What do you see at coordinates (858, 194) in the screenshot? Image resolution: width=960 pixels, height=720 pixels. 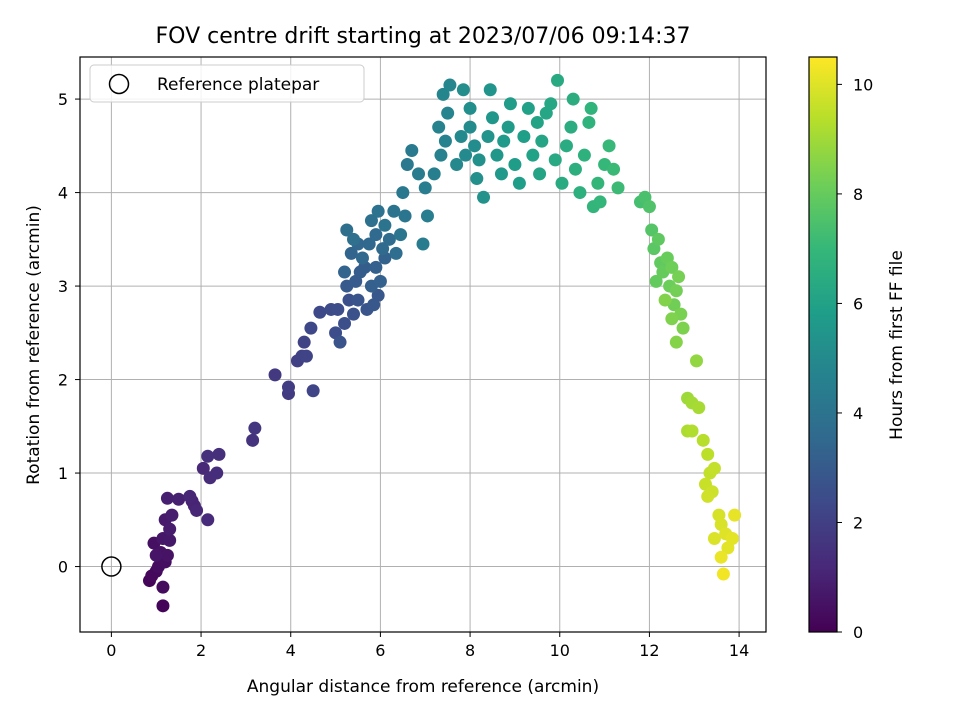 I see `colorbar-tick-label: 8` at bounding box center [858, 194].